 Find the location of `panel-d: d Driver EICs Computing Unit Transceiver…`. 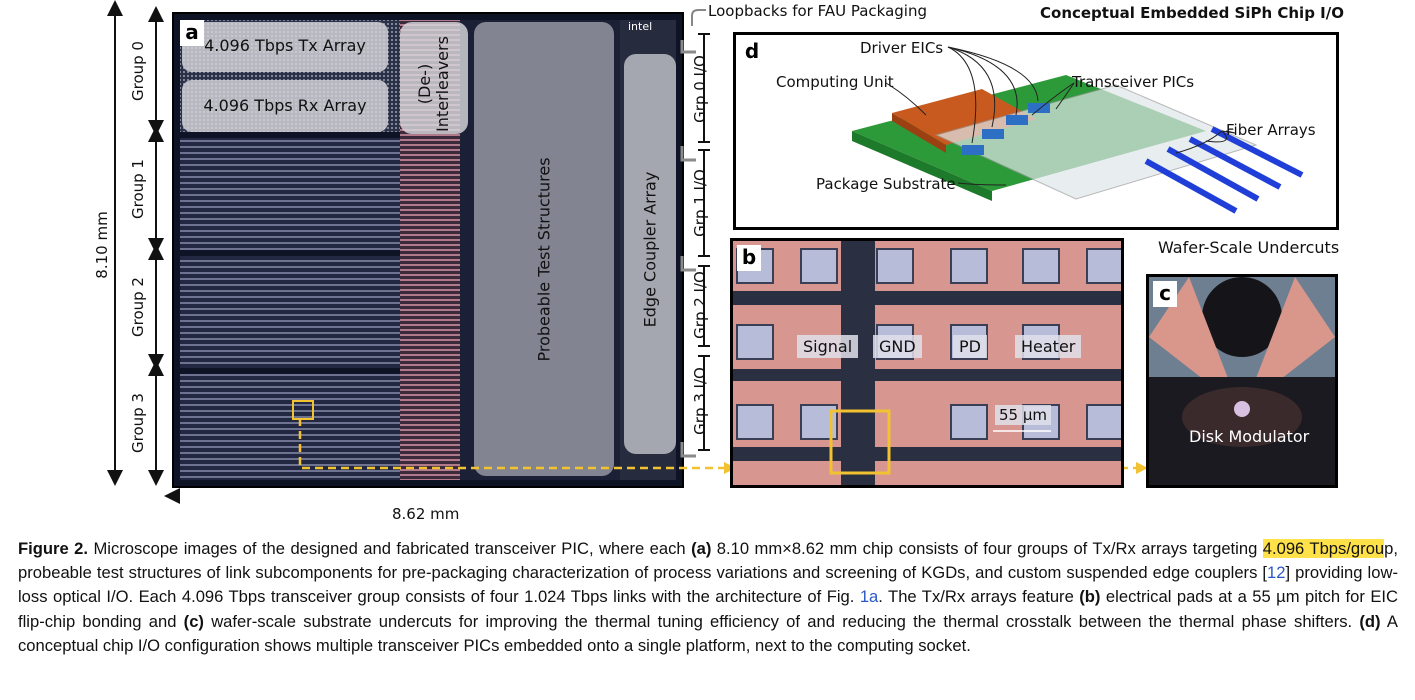

panel-d: d Driver EICs Computing Unit Transceiver… is located at coordinates (1036, 131).